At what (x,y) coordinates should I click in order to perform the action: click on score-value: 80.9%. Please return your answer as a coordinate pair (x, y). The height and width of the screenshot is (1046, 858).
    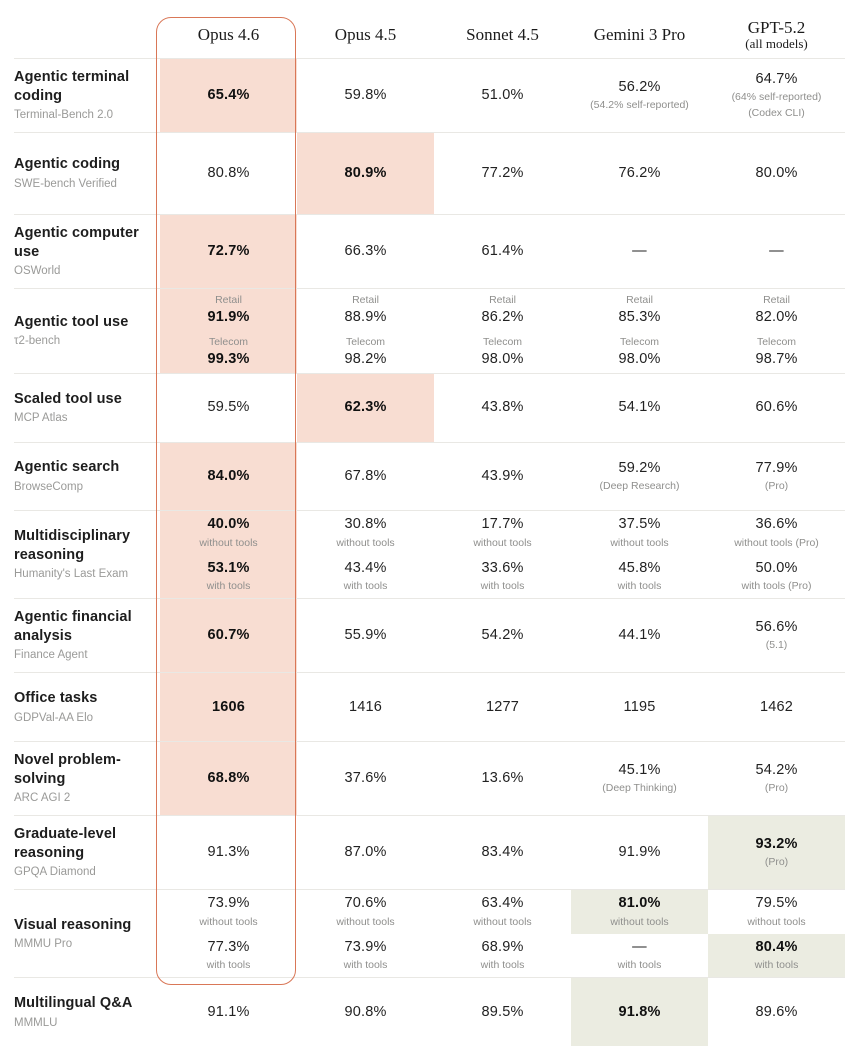
    Looking at the image, I should click on (365, 172).